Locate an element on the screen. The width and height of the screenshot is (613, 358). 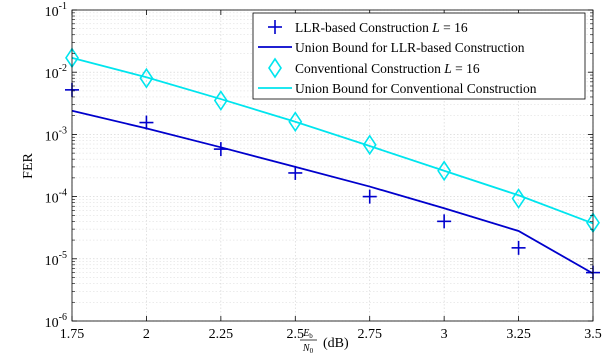
x-label-unit: (dB) is located at coordinates (336, 343).